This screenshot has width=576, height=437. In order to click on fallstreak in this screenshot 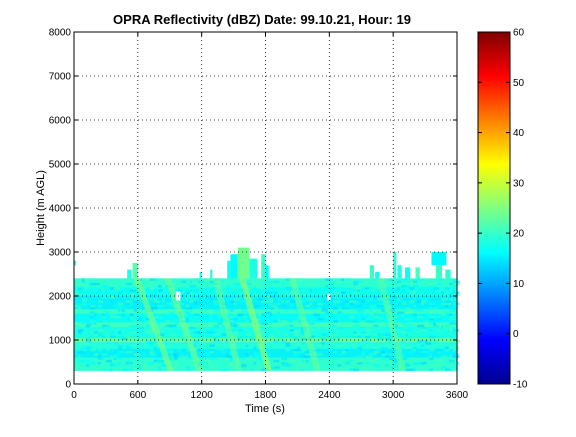, I will do `click(255, 324)`.